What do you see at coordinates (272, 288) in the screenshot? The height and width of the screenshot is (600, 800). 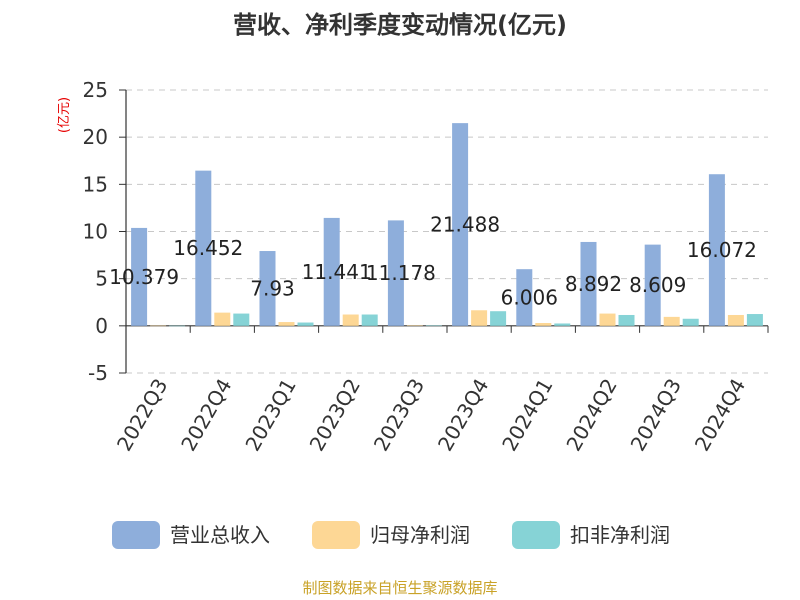 I see `data-label: 7.93` at bounding box center [272, 288].